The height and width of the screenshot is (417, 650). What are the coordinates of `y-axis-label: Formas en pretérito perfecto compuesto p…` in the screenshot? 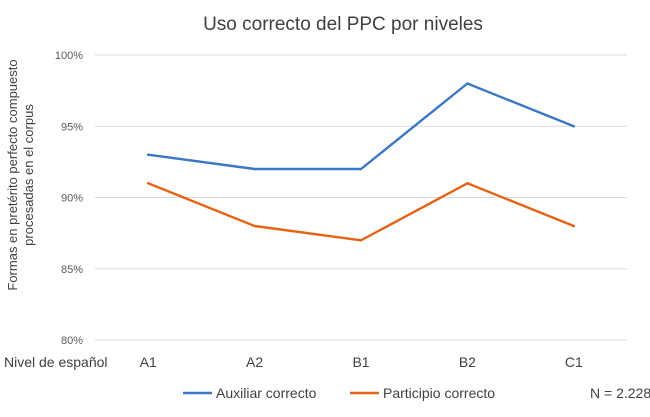 It's located at (20, 174).